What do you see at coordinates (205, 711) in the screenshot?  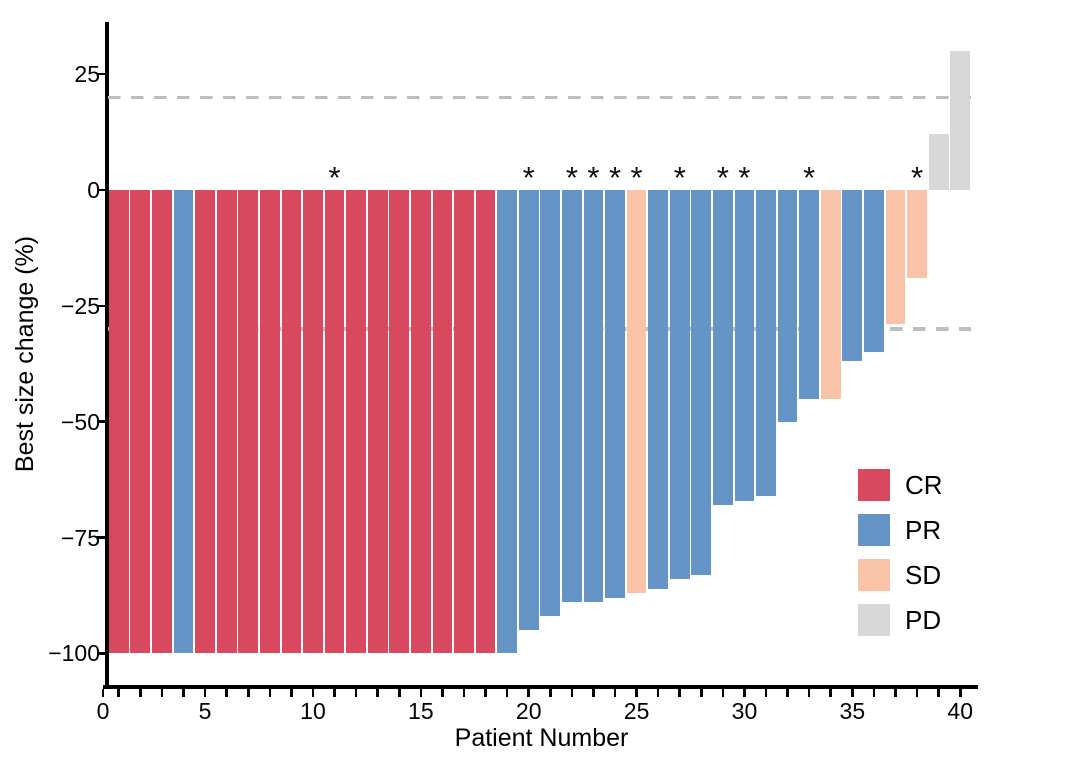 I see `x-tick-label-5: 5` at bounding box center [205, 711].